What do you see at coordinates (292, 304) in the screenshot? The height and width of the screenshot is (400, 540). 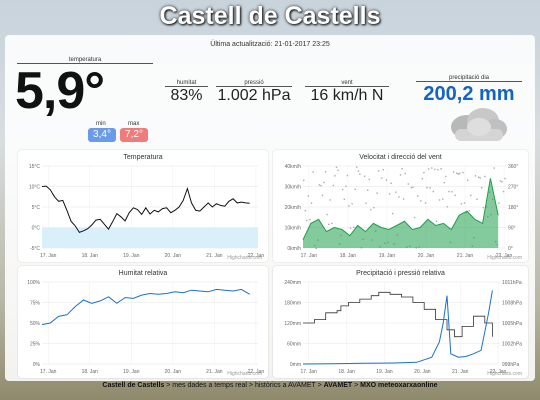 I see `y-tick-label: 180mm` at bounding box center [292, 304].